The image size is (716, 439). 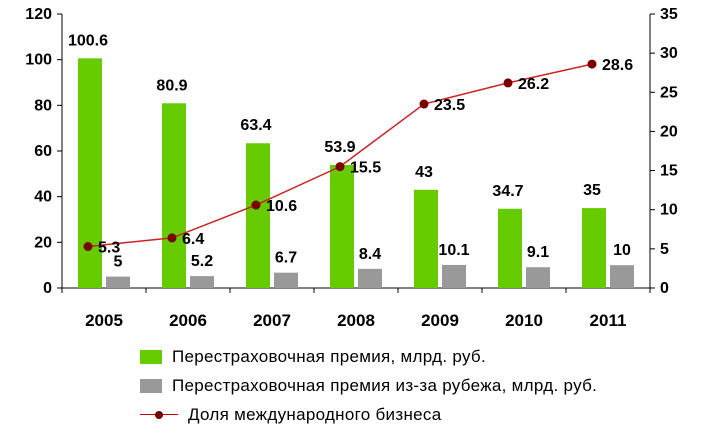 I want to click on x-tick-label: 2006, so click(x=188, y=320).